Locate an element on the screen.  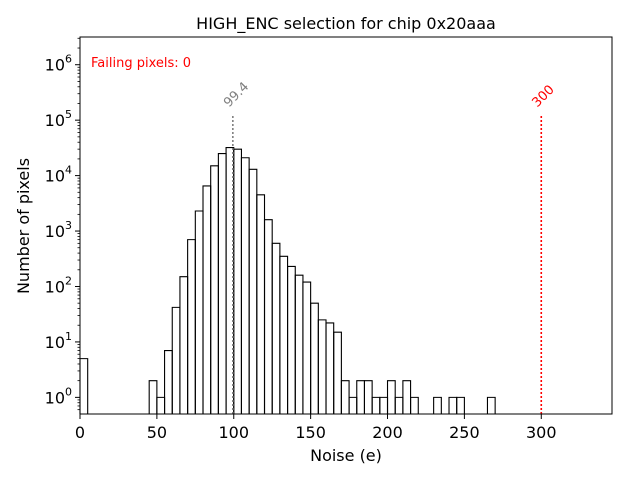
y-tick-label: 10⁰ is located at coordinates (58, 396).